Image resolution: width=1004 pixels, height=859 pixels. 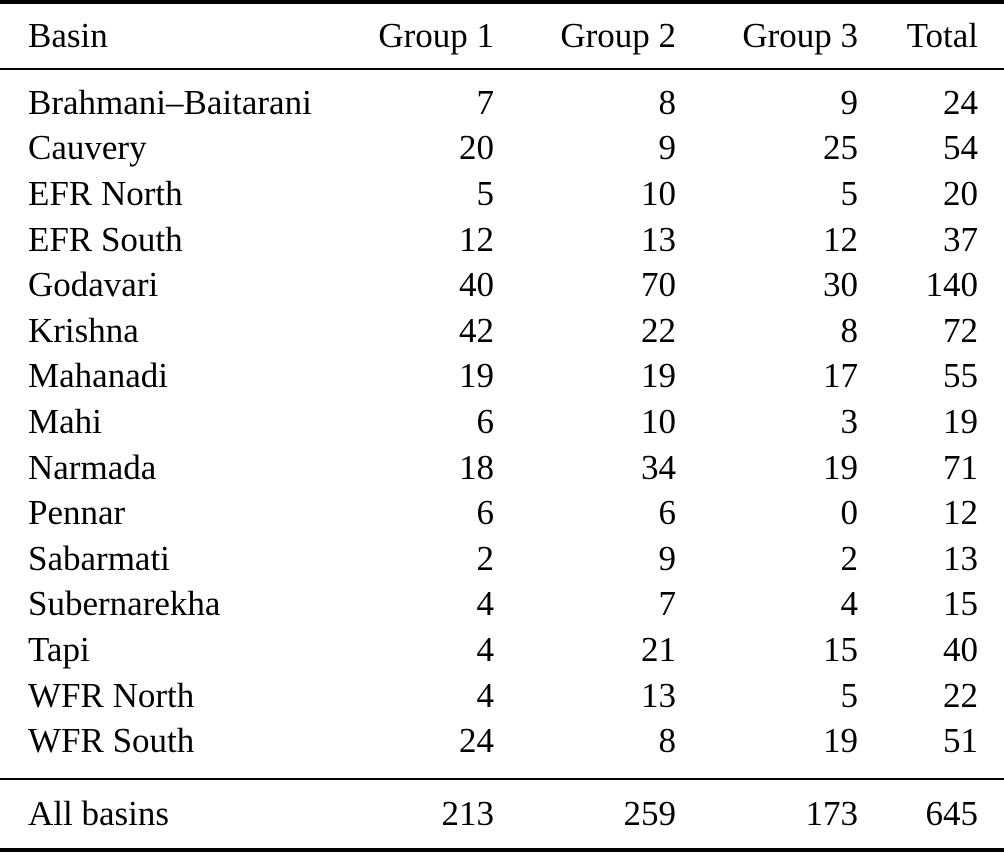 What do you see at coordinates (960, 148) in the screenshot?
I see `value-cell: 54` at bounding box center [960, 148].